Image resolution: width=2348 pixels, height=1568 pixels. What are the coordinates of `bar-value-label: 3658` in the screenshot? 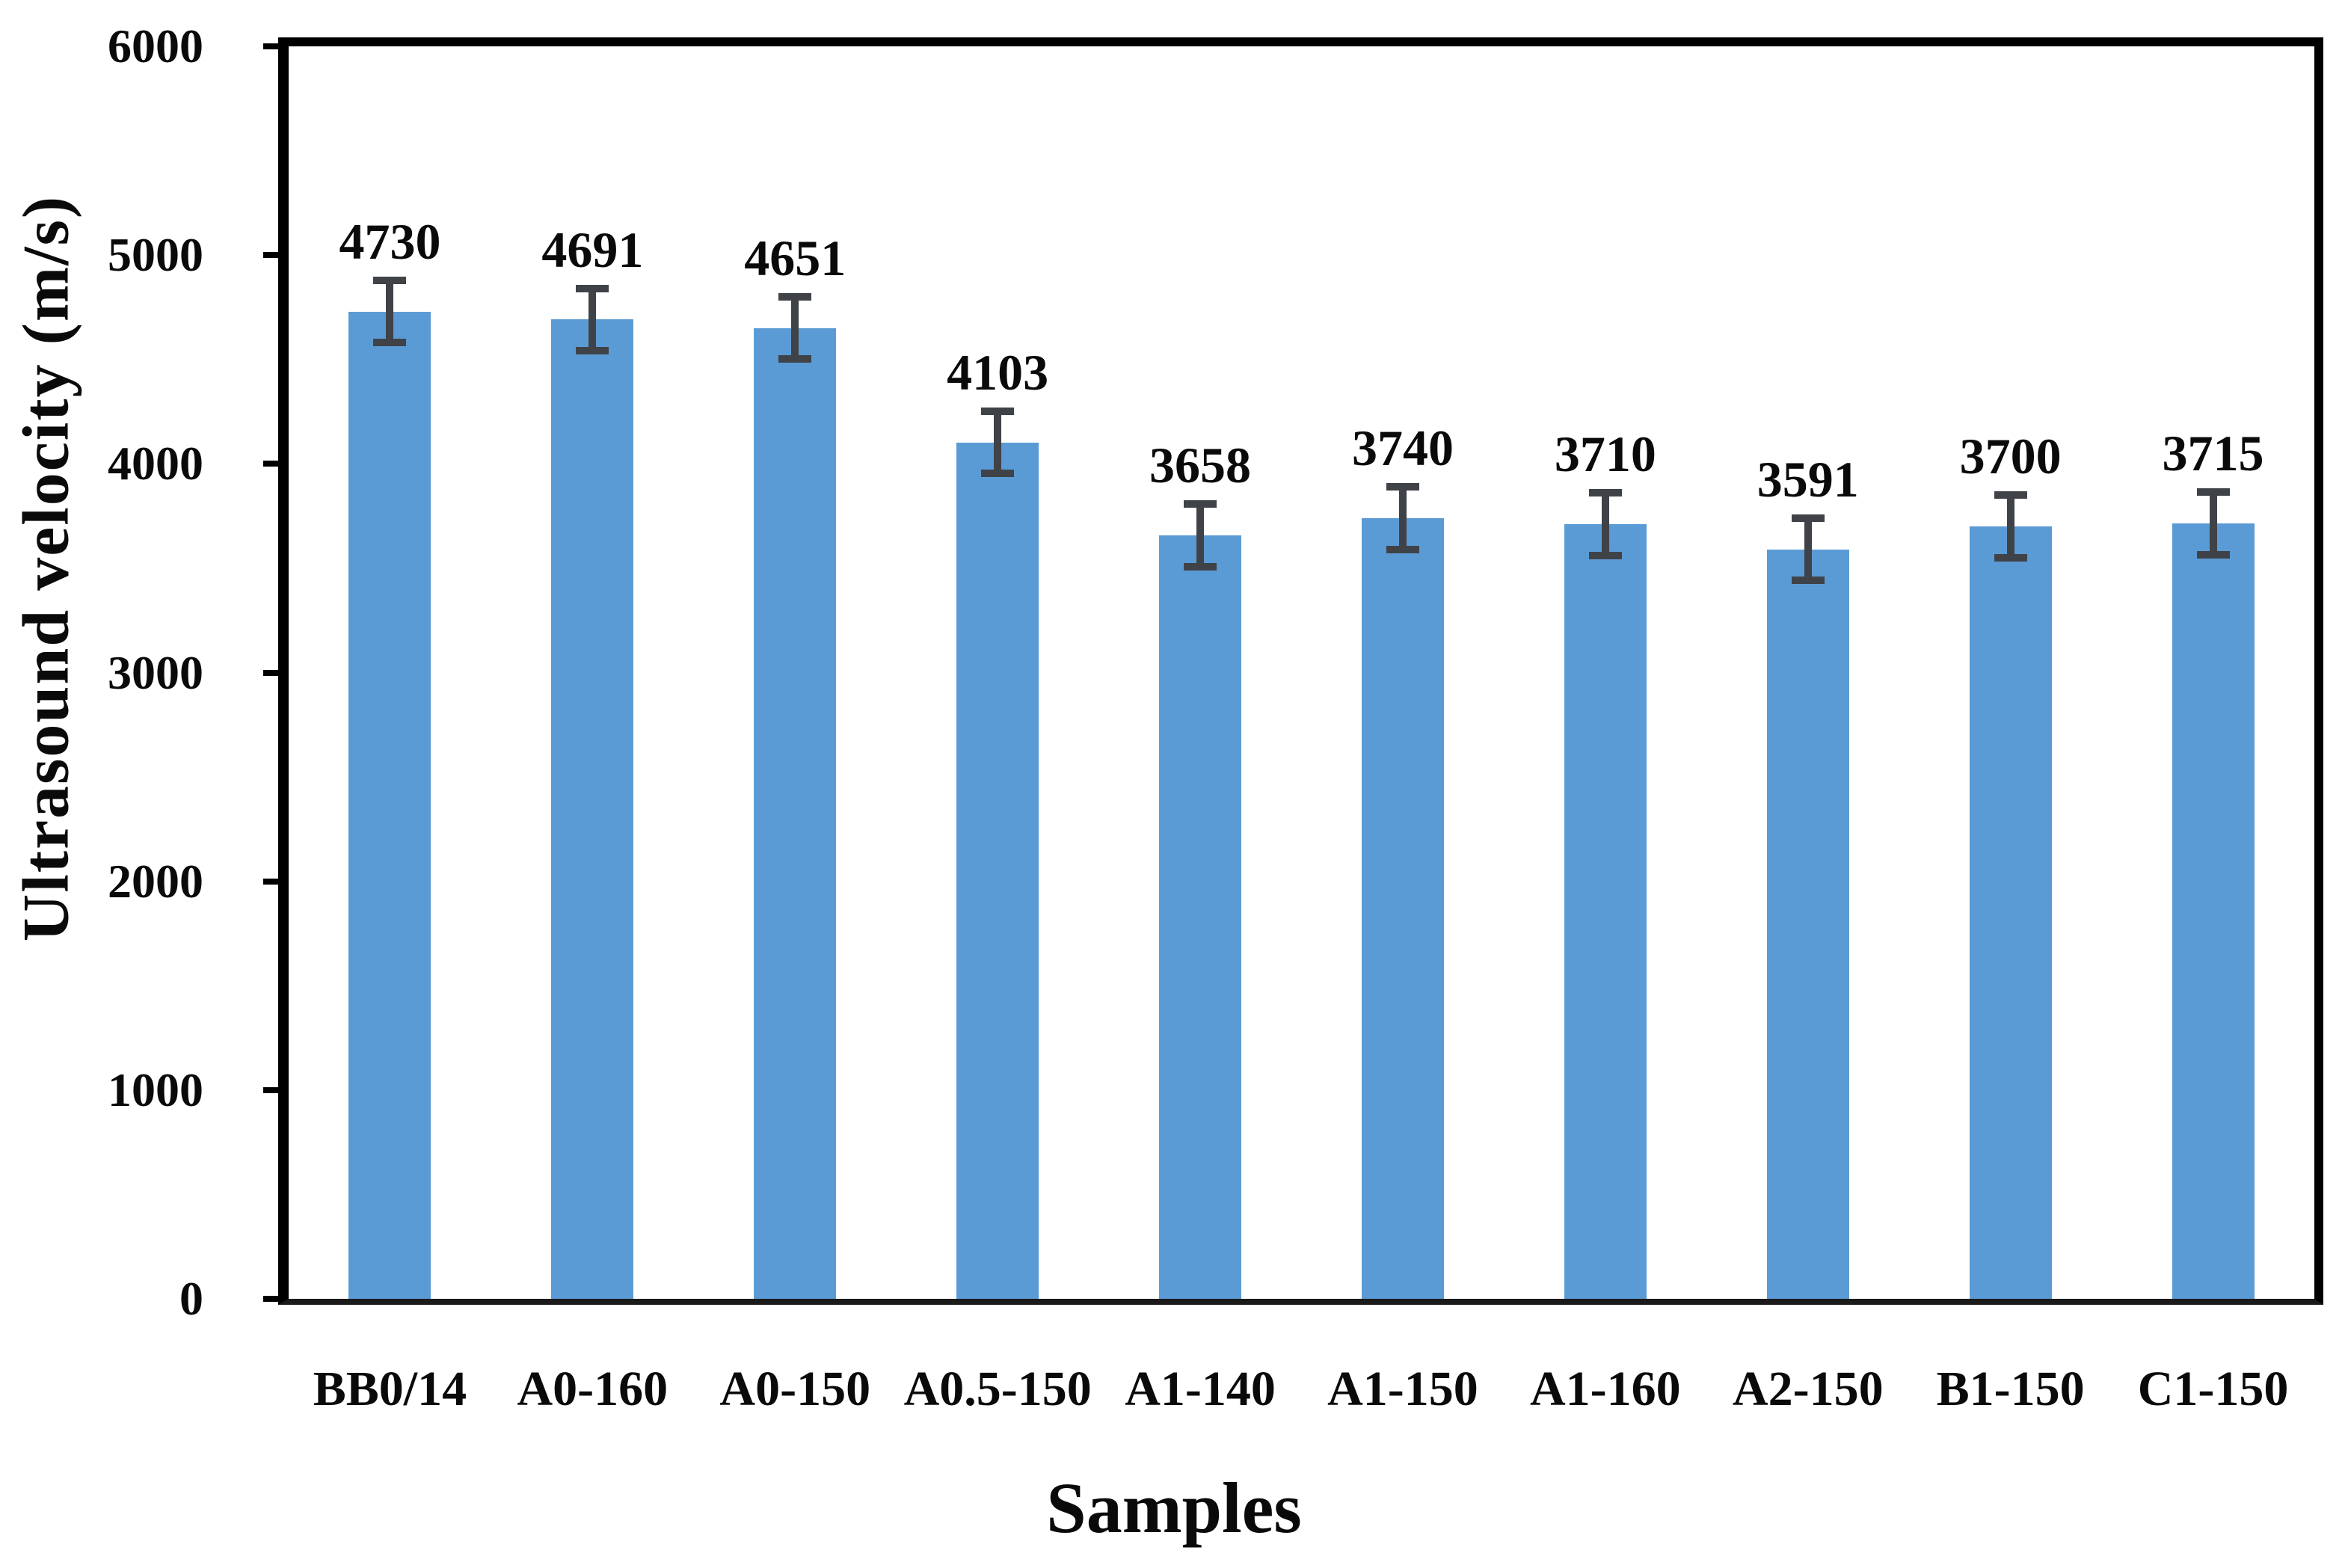 It's located at (1200, 465).